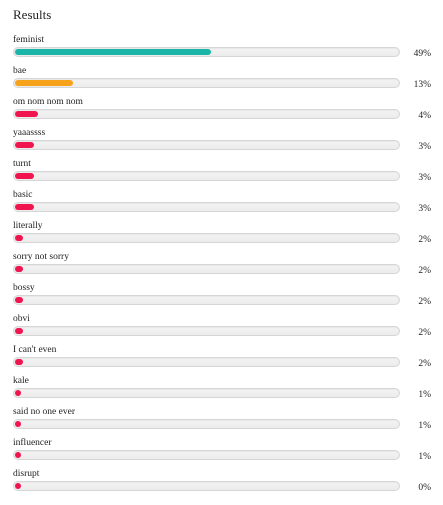  What do you see at coordinates (28, 226) in the screenshot?
I see `result-label: literally` at bounding box center [28, 226].